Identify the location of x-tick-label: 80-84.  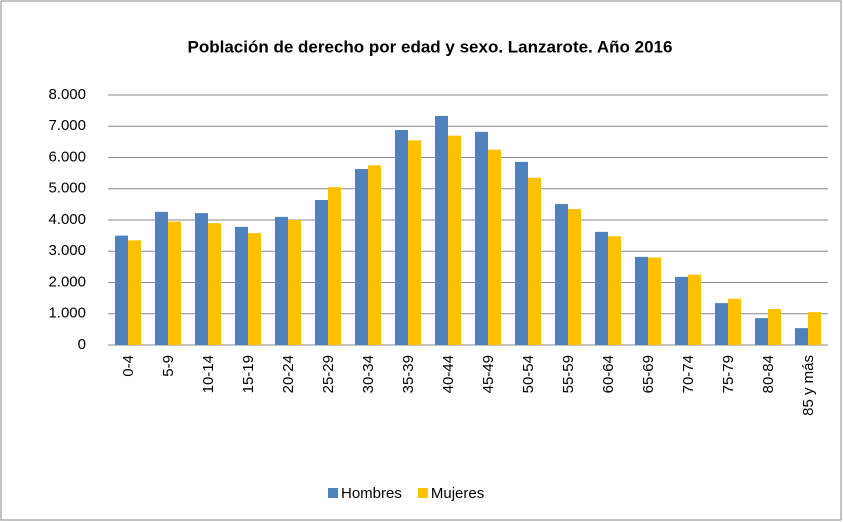
(768, 374).